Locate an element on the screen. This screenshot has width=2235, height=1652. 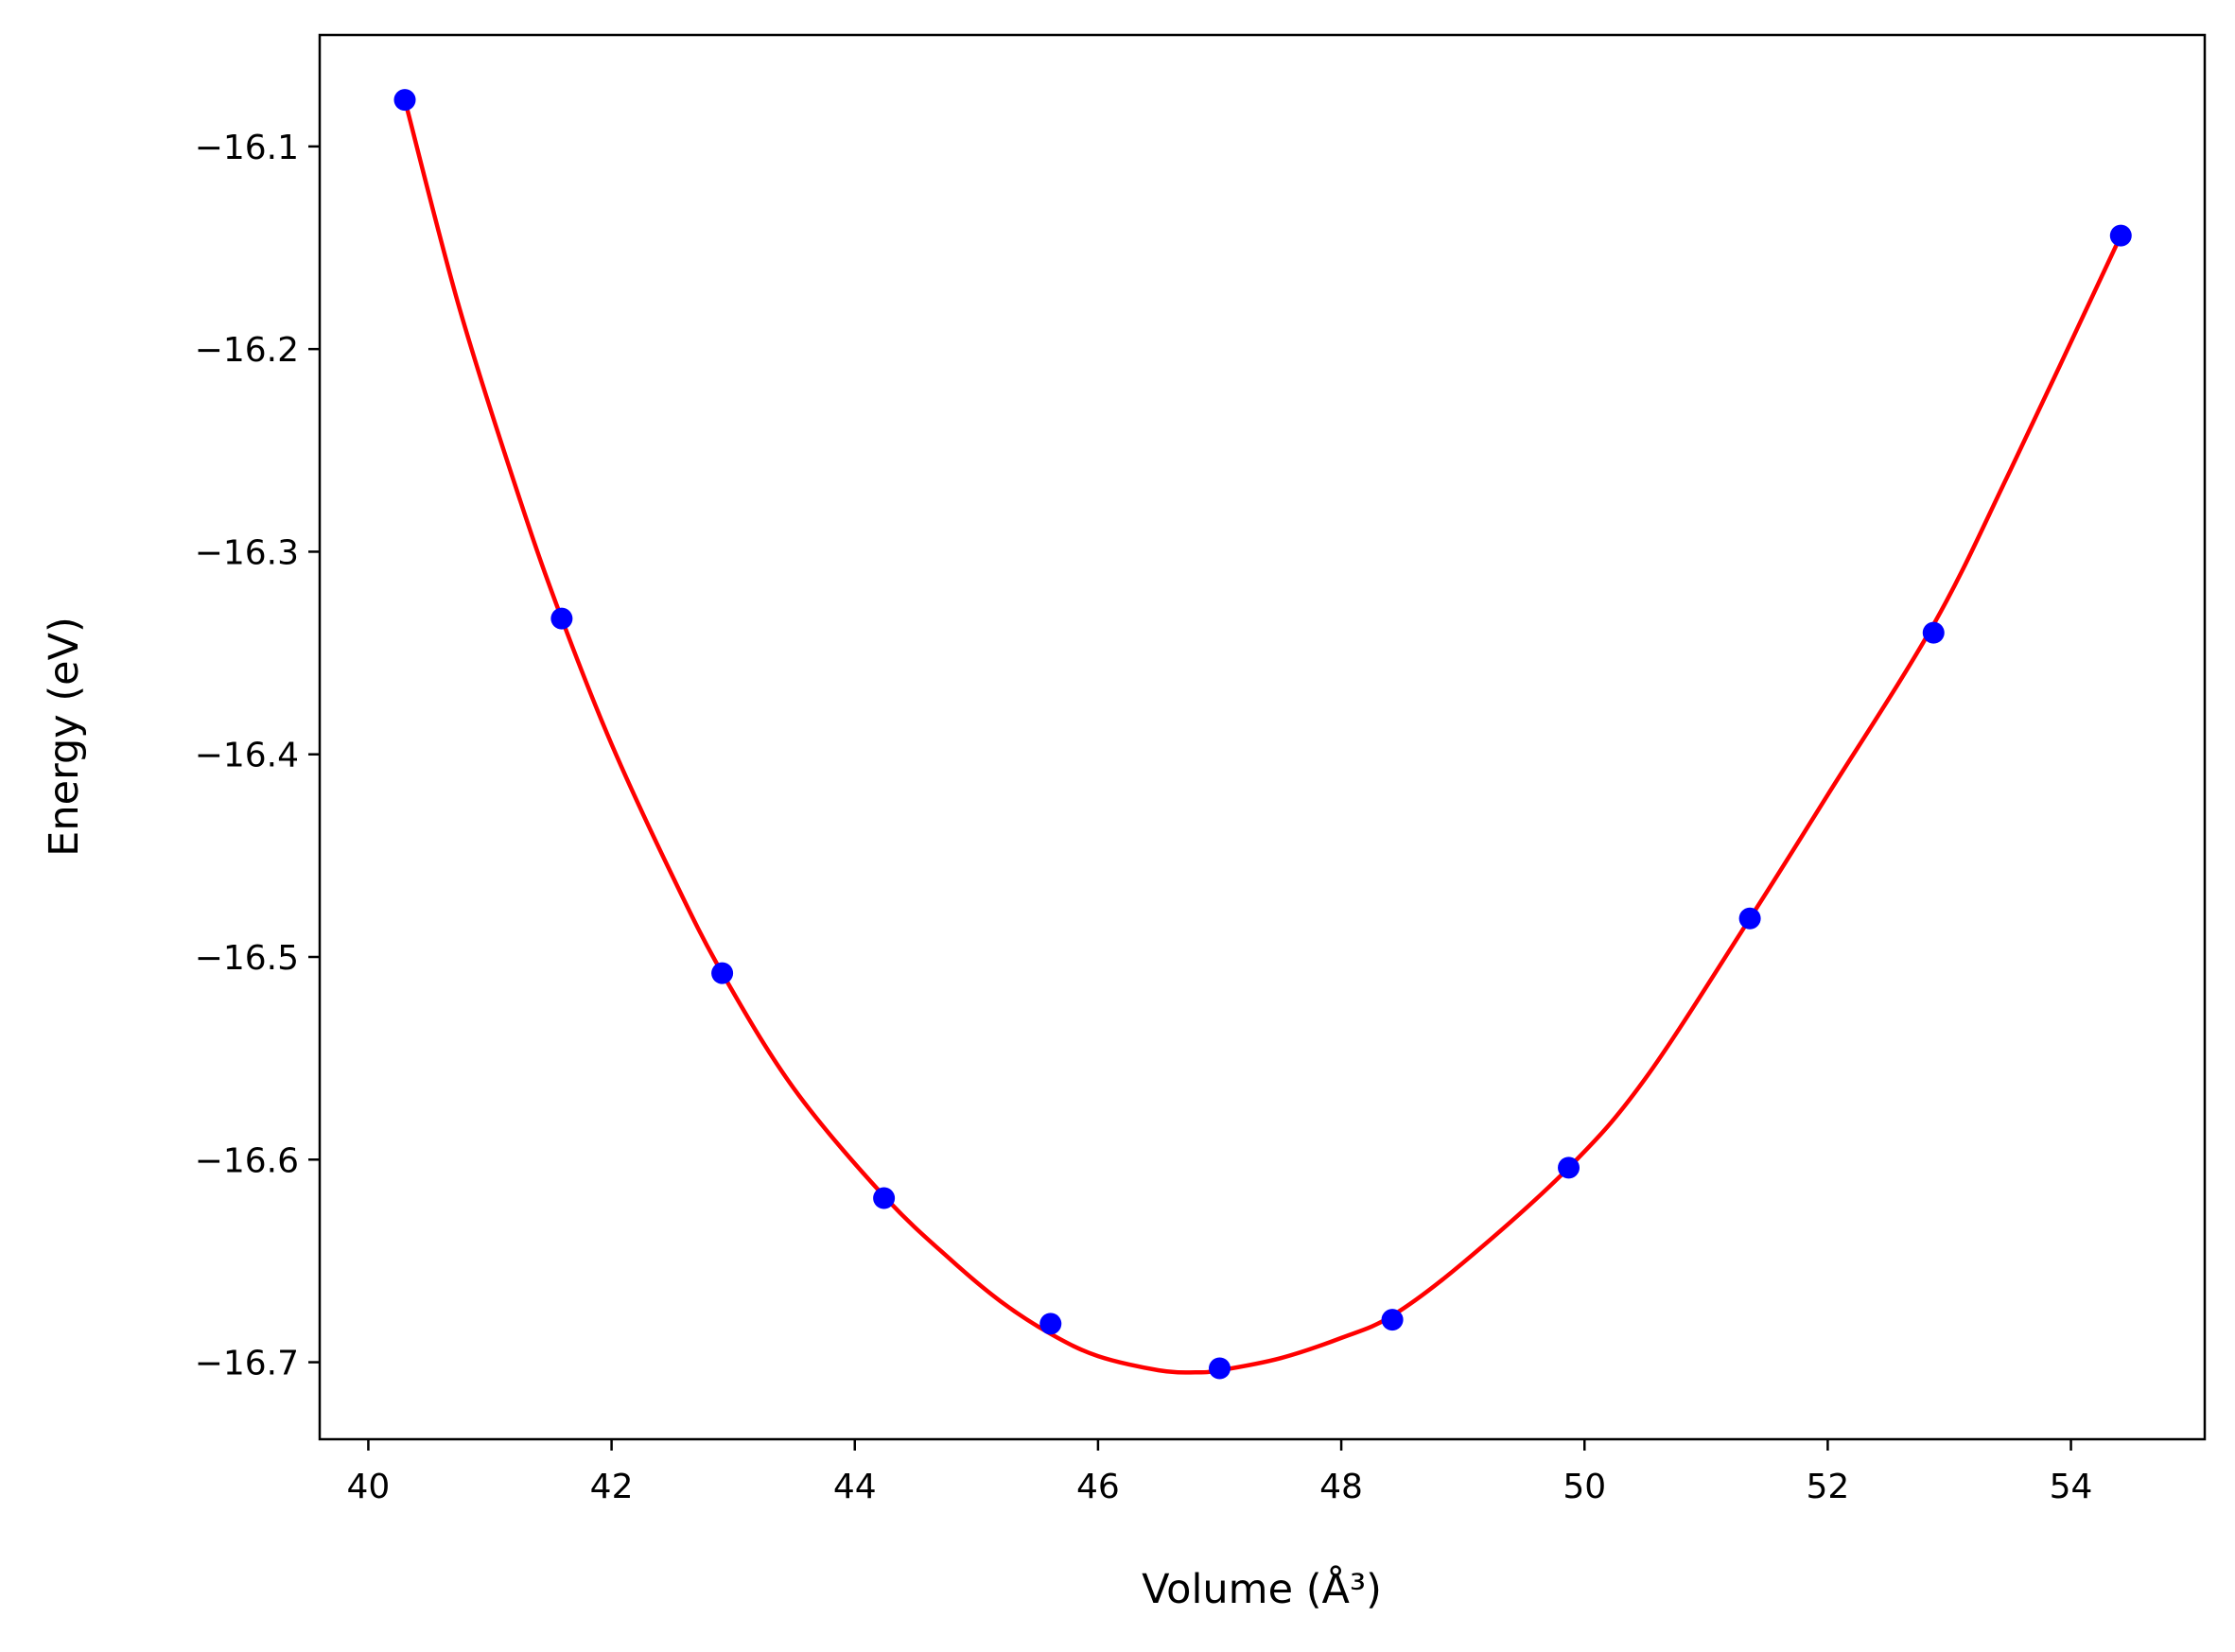
y-tick-label: −16.5 is located at coordinates (247, 959).